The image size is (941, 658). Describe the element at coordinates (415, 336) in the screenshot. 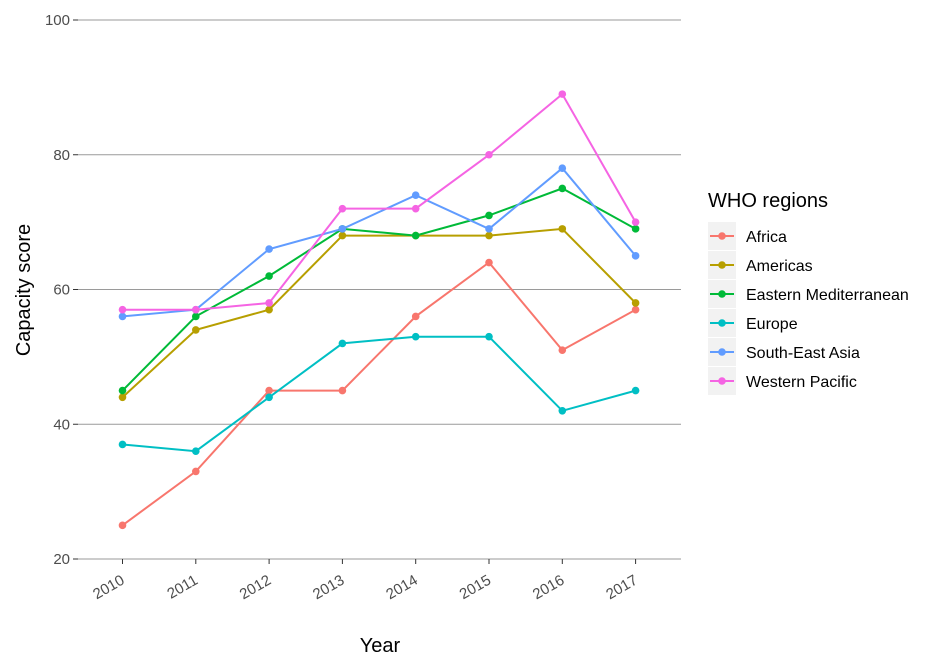

I see `point-europe-2014` at that location.